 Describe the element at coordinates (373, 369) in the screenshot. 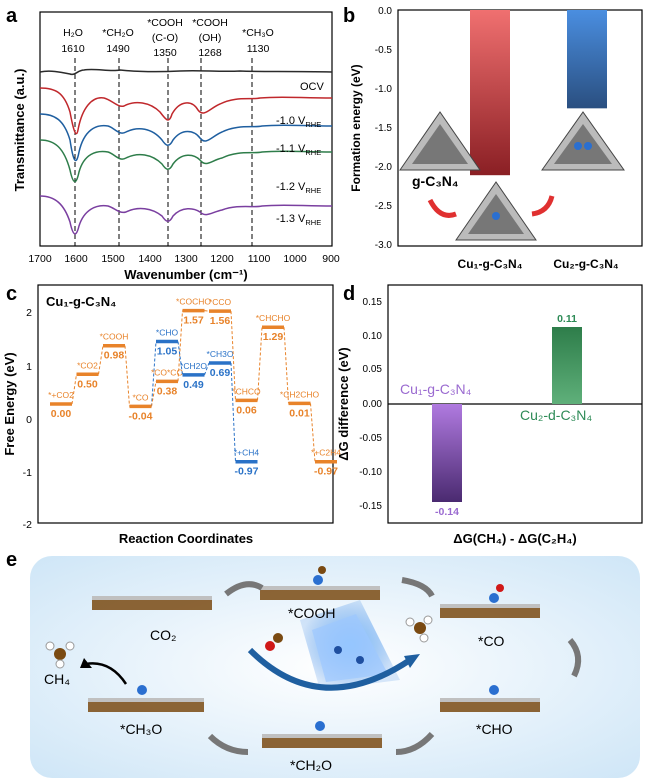

I see `y-tick: 0.05` at that location.